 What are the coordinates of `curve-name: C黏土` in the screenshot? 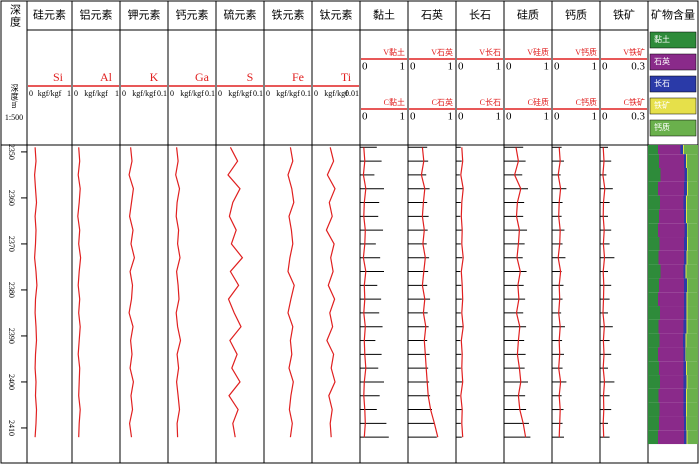 It's located at (394, 102).